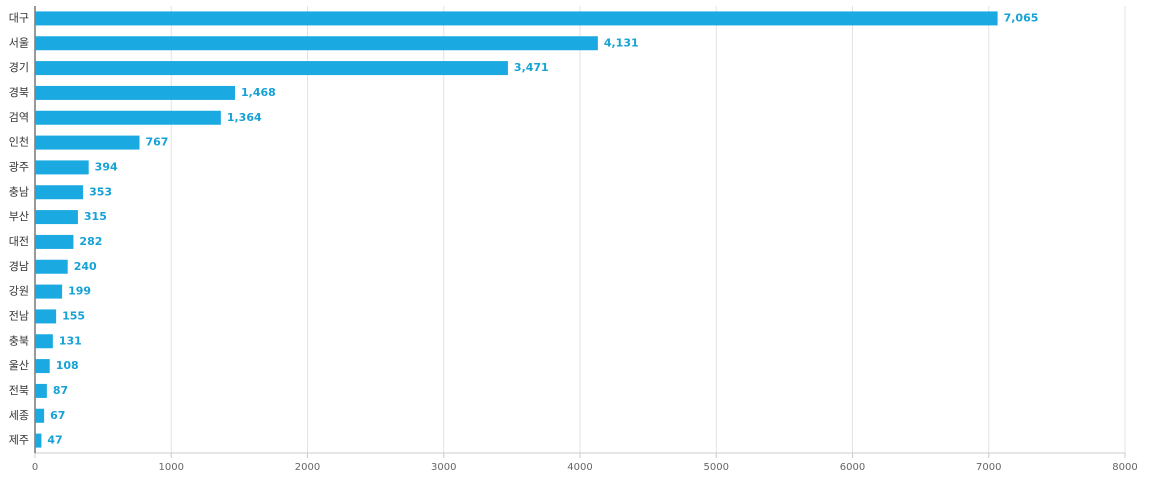  Describe the element at coordinates (988, 467) in the screenshot. I see `x-tick-label: 7000` at that location.